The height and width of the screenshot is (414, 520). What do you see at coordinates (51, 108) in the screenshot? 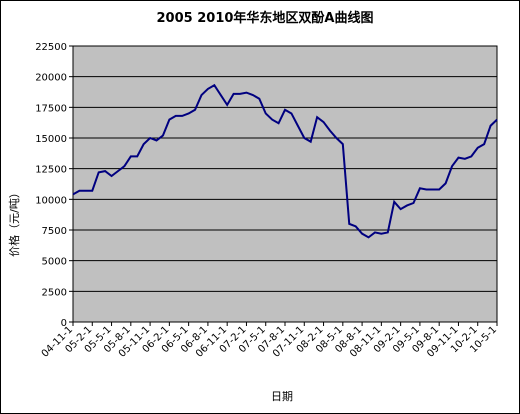
I see `y-tick-label: 17500` at bounding box center [51, 108].